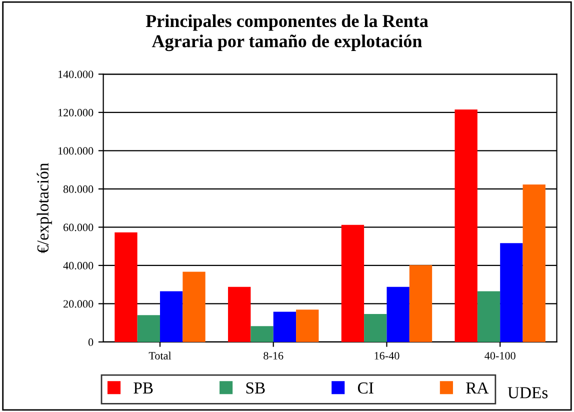 The image size is (574, 412). What do you see at coordinates (160, 356) in the screenshot?
I see `x-tick-label: Total` at bounding box center [160, 356].